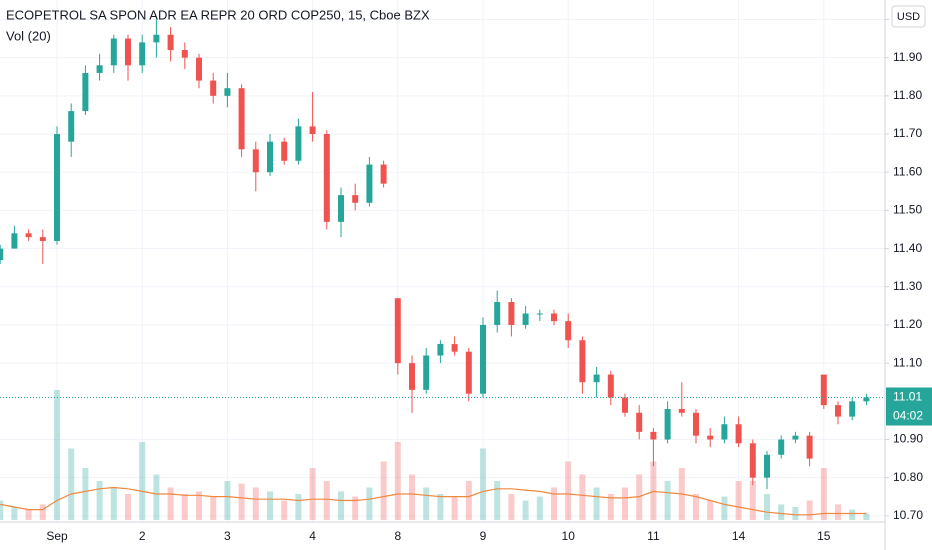  What do you see at coordinates (907, 171) in the screenshot?
I see `y-tick-label: 11.60` at bounding box center [907, 171].